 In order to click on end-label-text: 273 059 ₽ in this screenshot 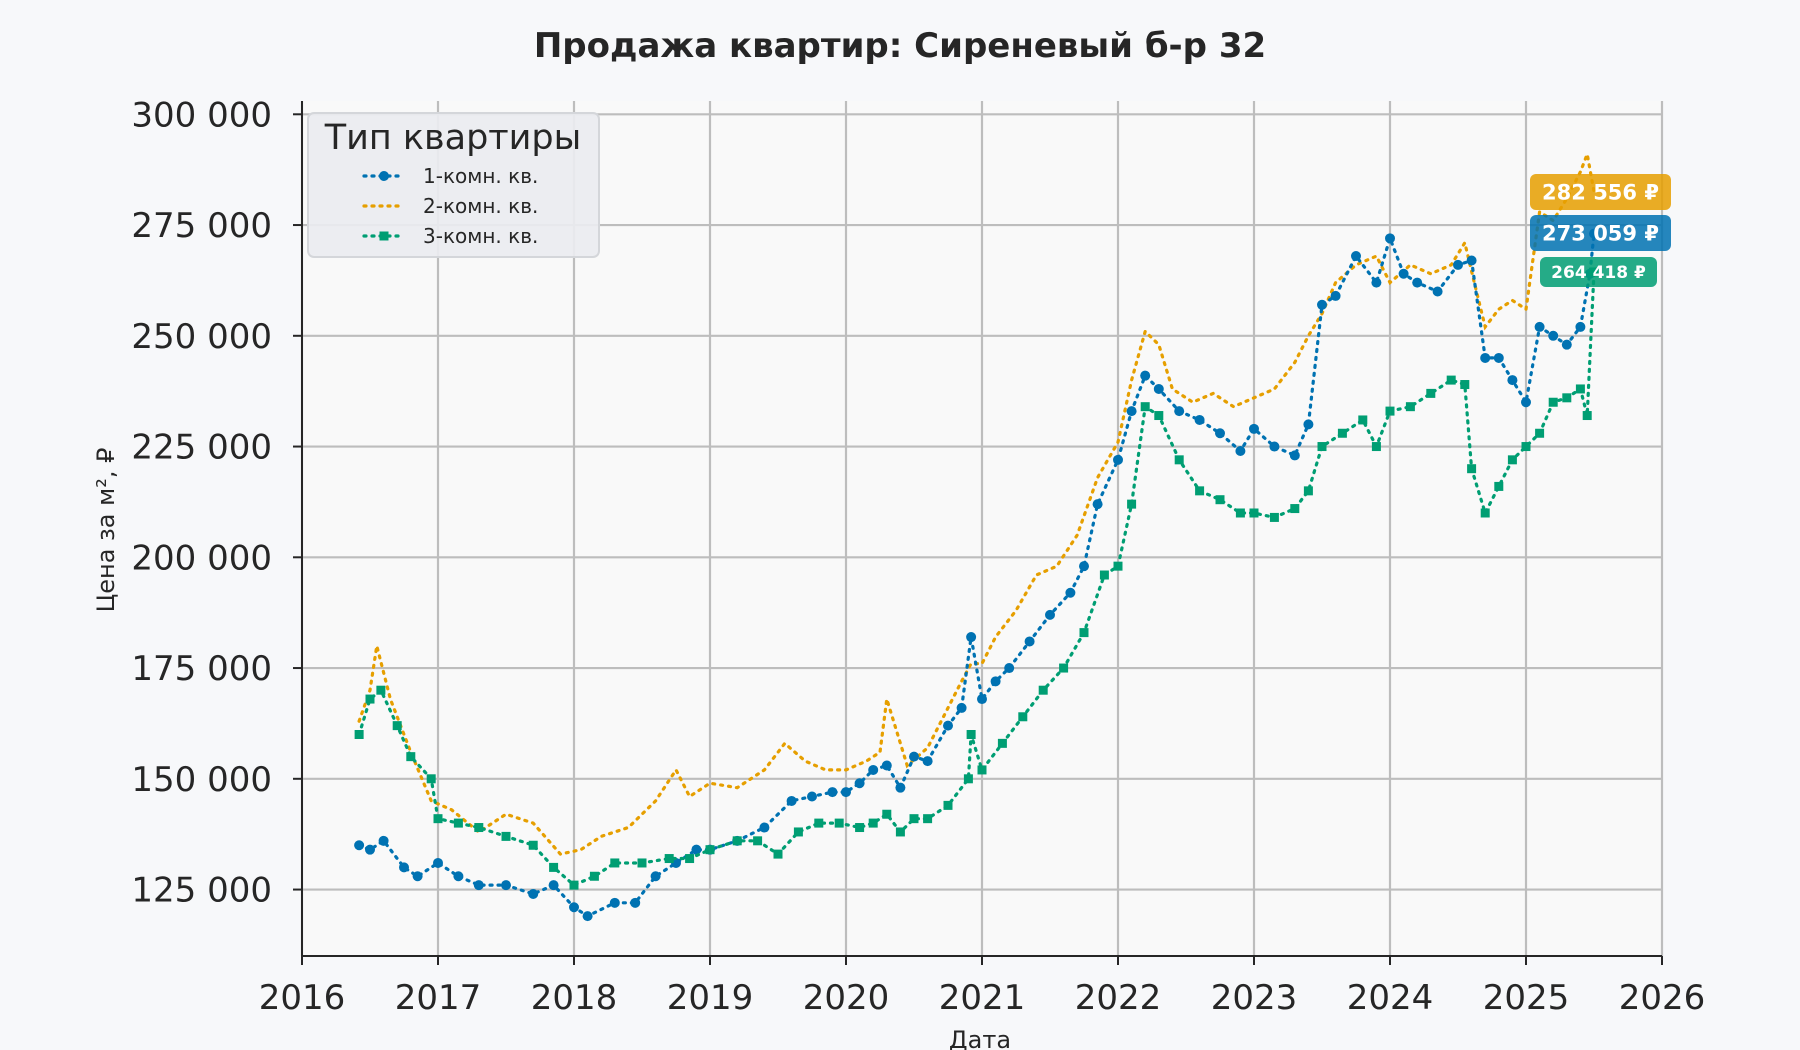, I will do `click(1600, 234)`.